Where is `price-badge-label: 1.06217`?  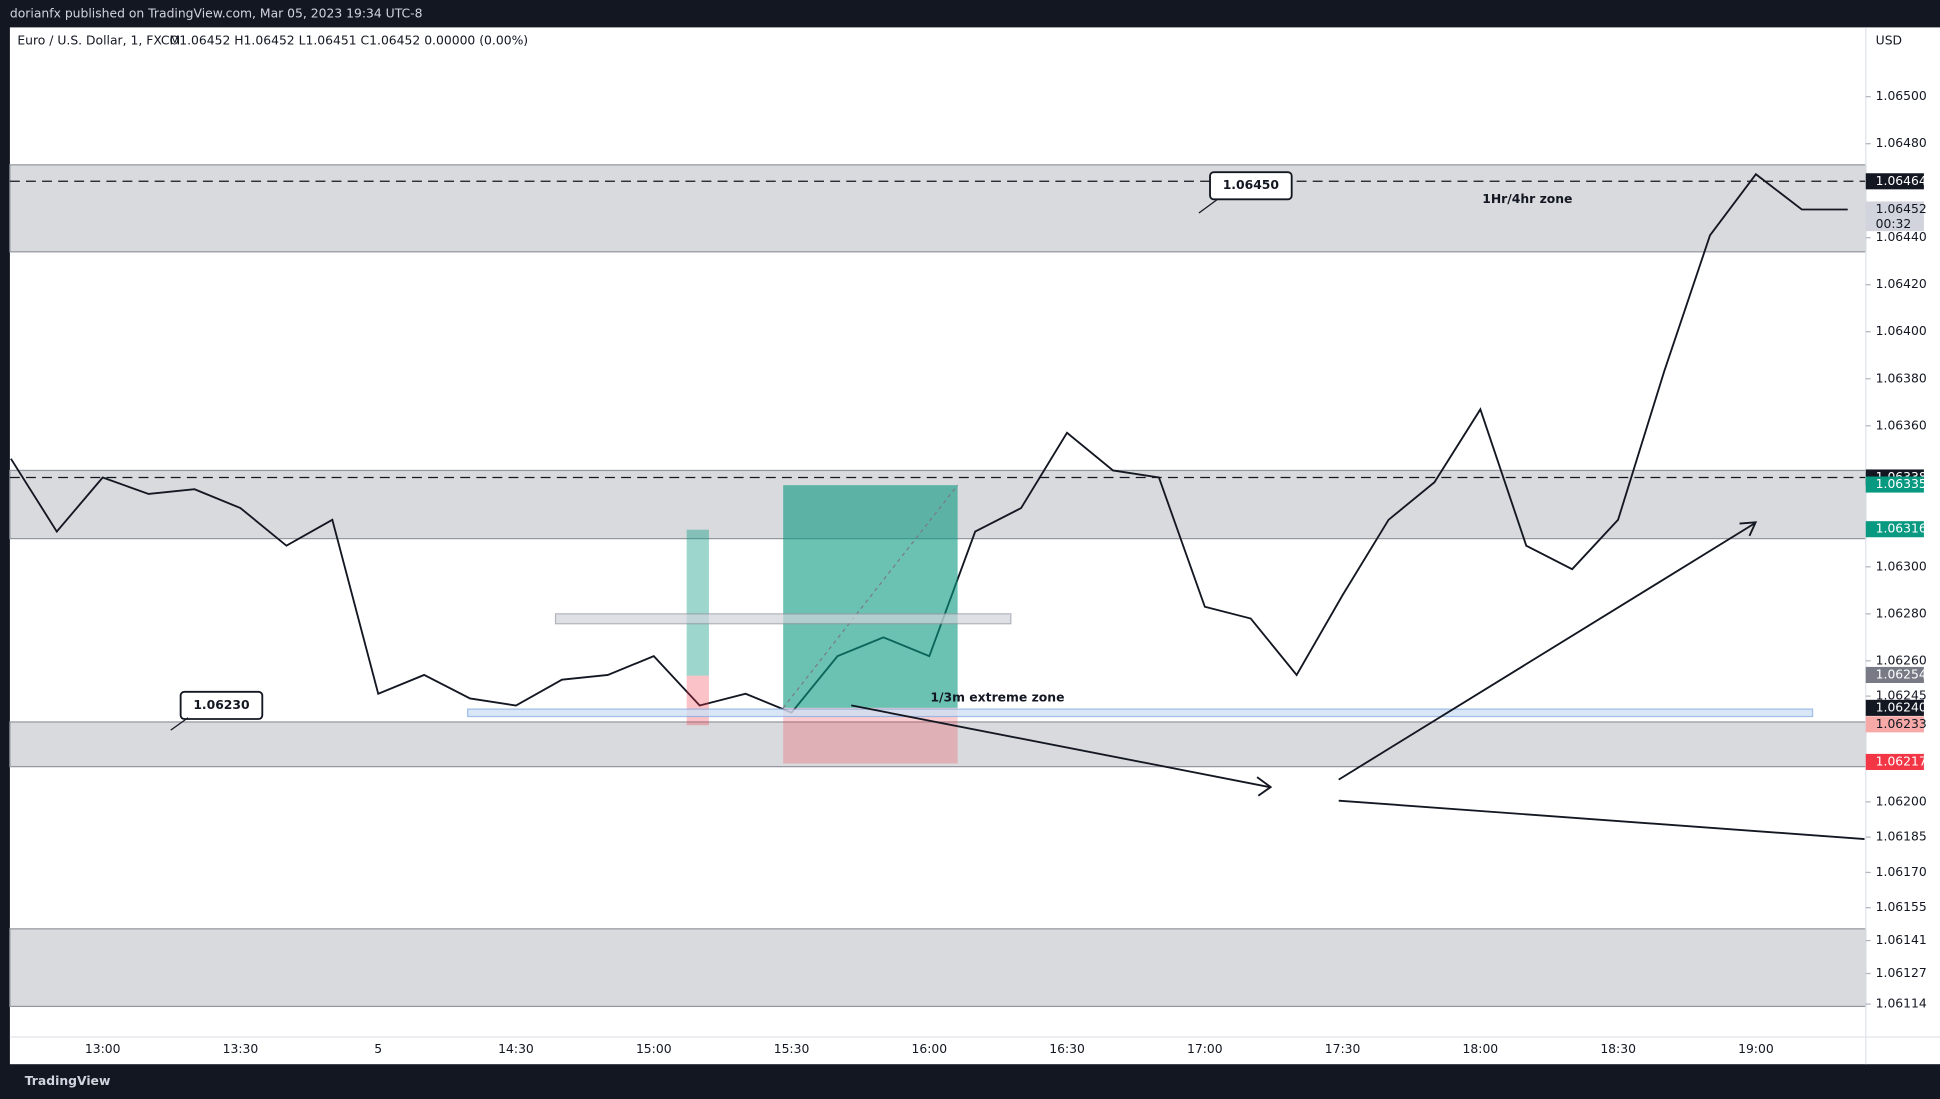
price-badge-label: 1.06217 is located at coordinates (1901, 761).